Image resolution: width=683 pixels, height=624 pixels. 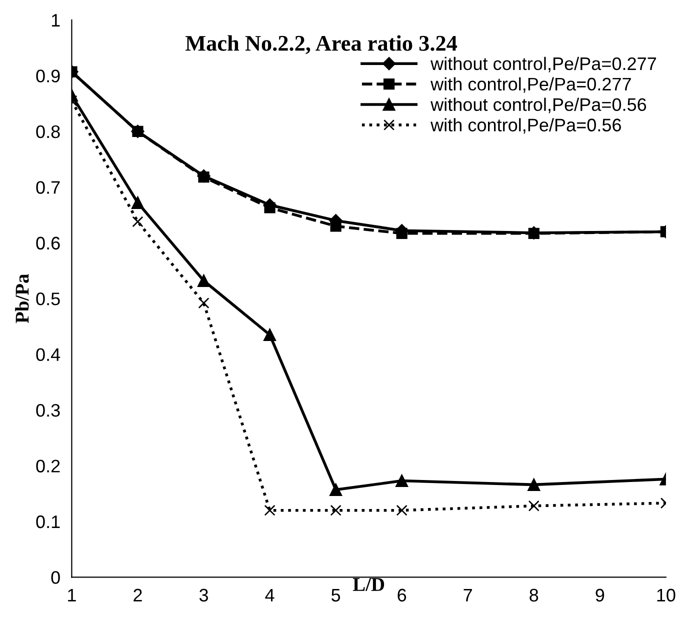 I want to click on y-tick-label: 0.4, so click(x=48, y=355).